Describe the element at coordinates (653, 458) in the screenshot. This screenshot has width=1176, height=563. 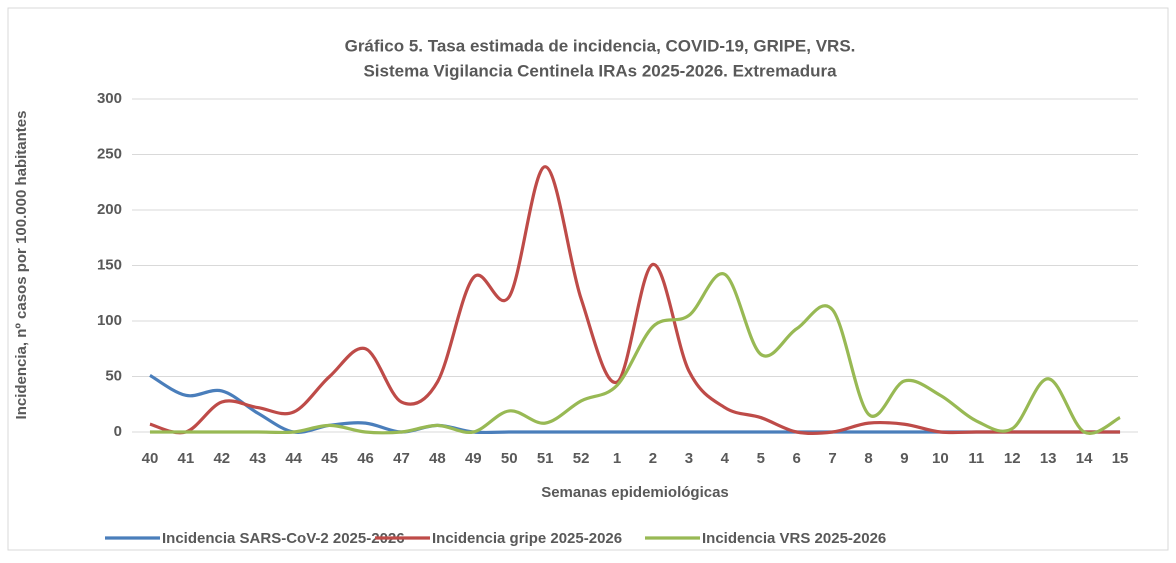
I see `x-tick-label: 2` at that location.